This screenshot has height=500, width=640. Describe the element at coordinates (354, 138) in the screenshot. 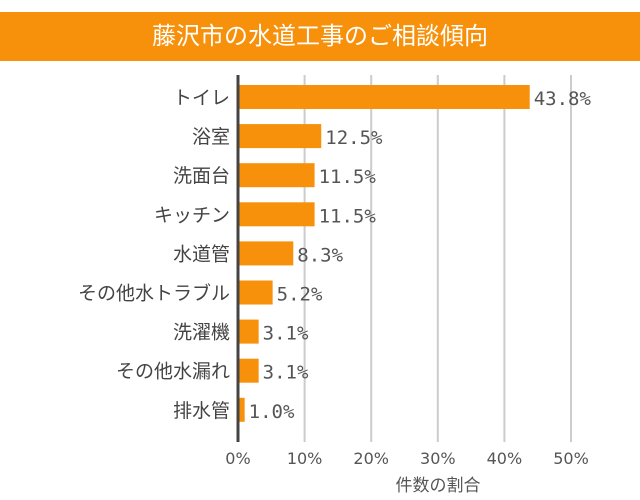

I see `data-label: 12.5%` at that location.